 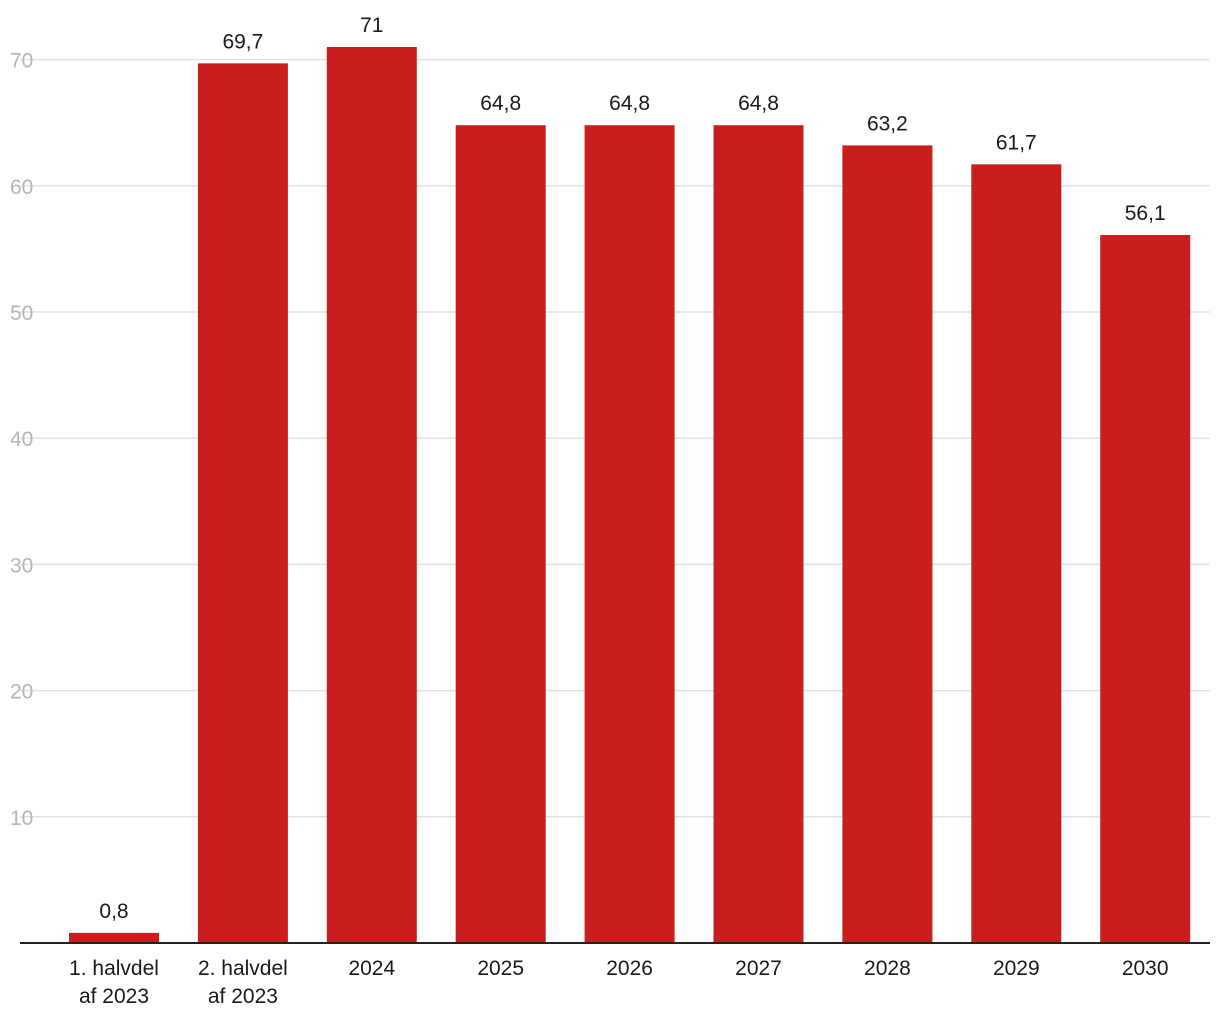 What do you see at coordinates (500, 968) in the screenshot?
I see `x-category-label: 2025` at bounding box center [500, 968].